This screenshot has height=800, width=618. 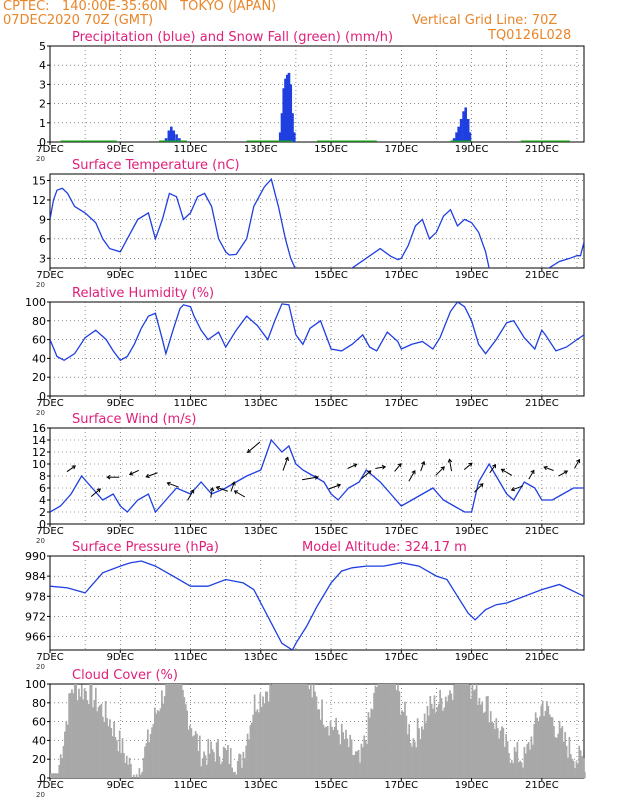 I want to click on ytick-label: 2, so click(x=42, y=104).